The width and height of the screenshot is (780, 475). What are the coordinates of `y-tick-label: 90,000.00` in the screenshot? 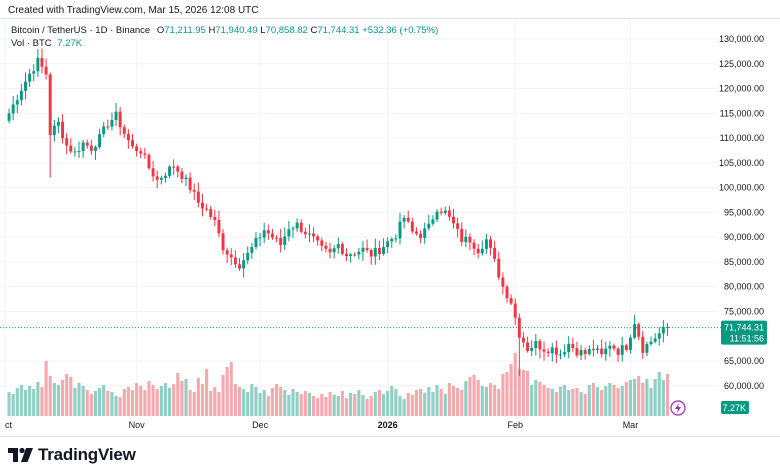 It's located at (744, 237).